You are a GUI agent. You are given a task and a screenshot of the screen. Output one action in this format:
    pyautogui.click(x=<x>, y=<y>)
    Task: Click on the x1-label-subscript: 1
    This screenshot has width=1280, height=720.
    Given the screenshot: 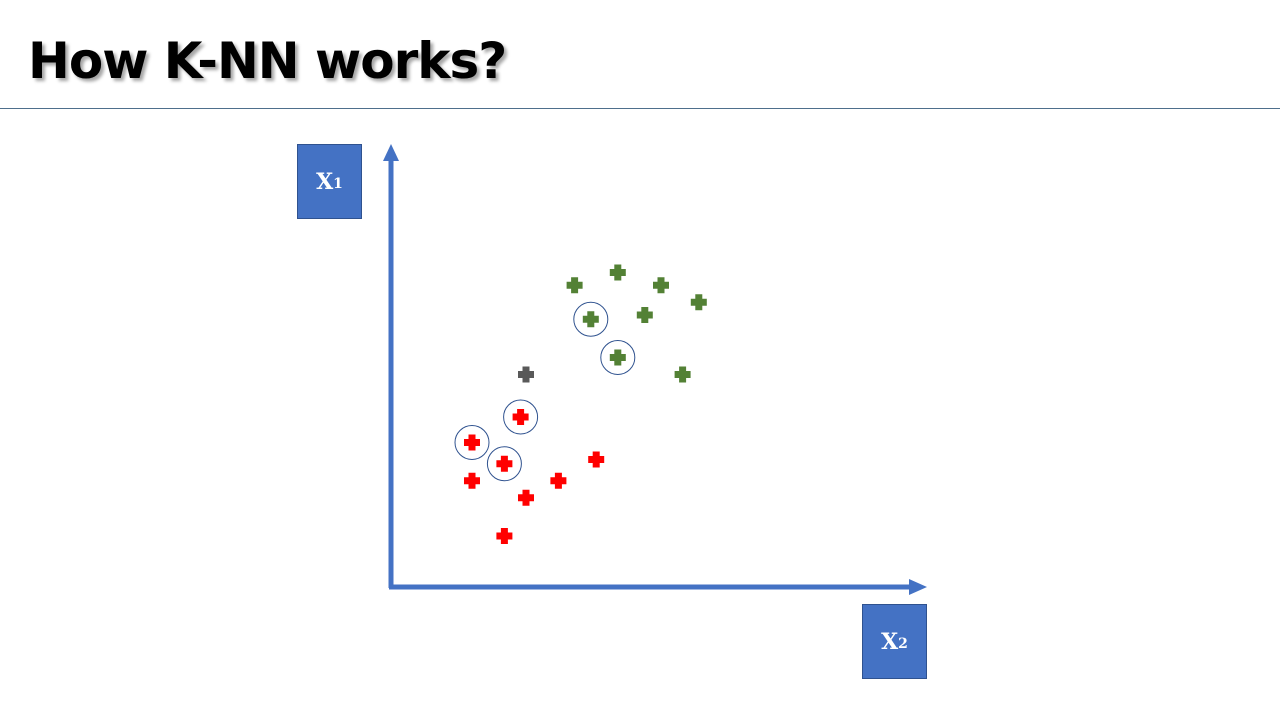 What is the action you would take?
    pyautogui.click(x=338, y=183)
    